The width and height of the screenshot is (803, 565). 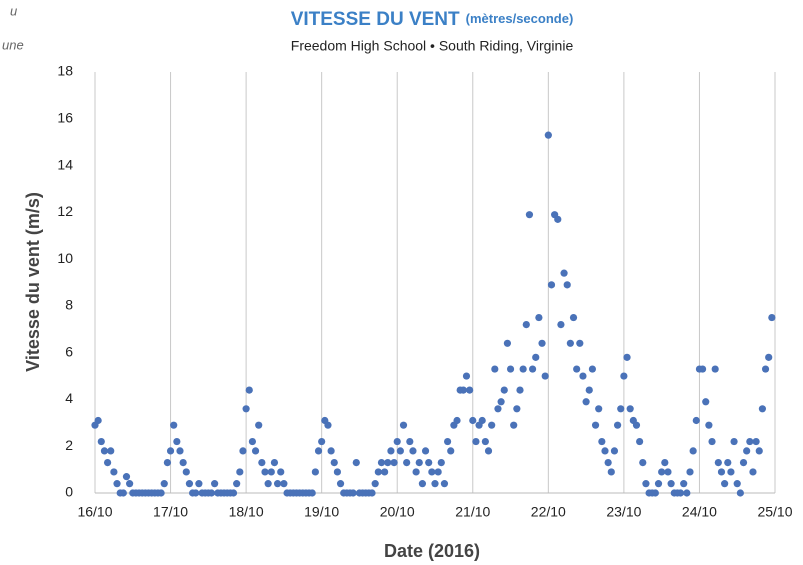 I want to click on x-tick-label: 25/10, so click(x=774, y=512).